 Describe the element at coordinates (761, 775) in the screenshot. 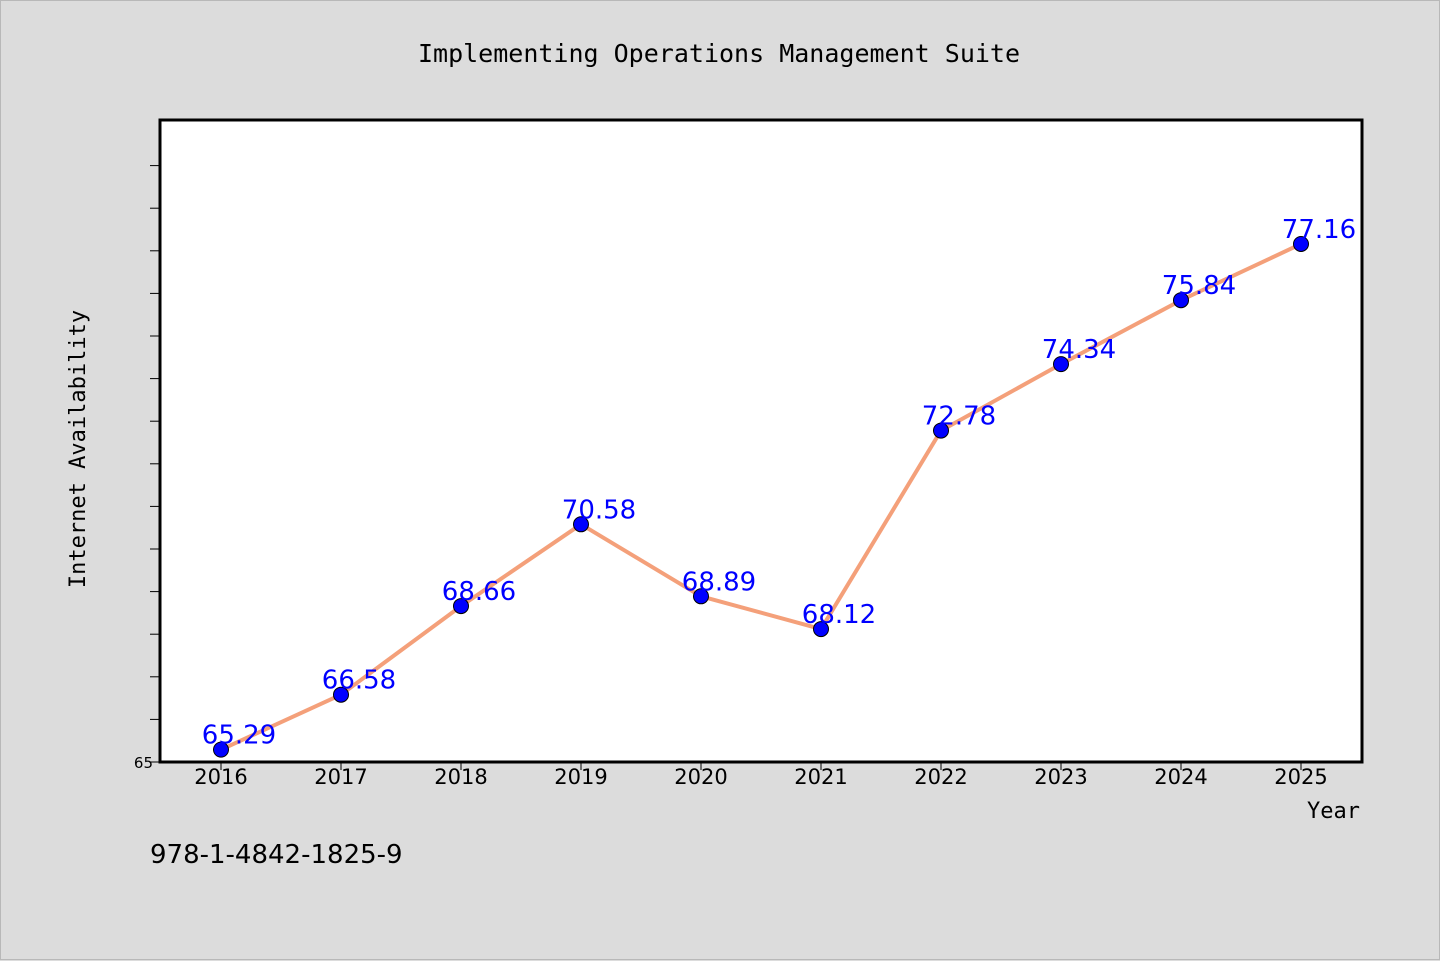

I see `x-axis-ticks: 2016 2017 2018 2019 2020 2021 2022 2023 2024 2025` at that location.